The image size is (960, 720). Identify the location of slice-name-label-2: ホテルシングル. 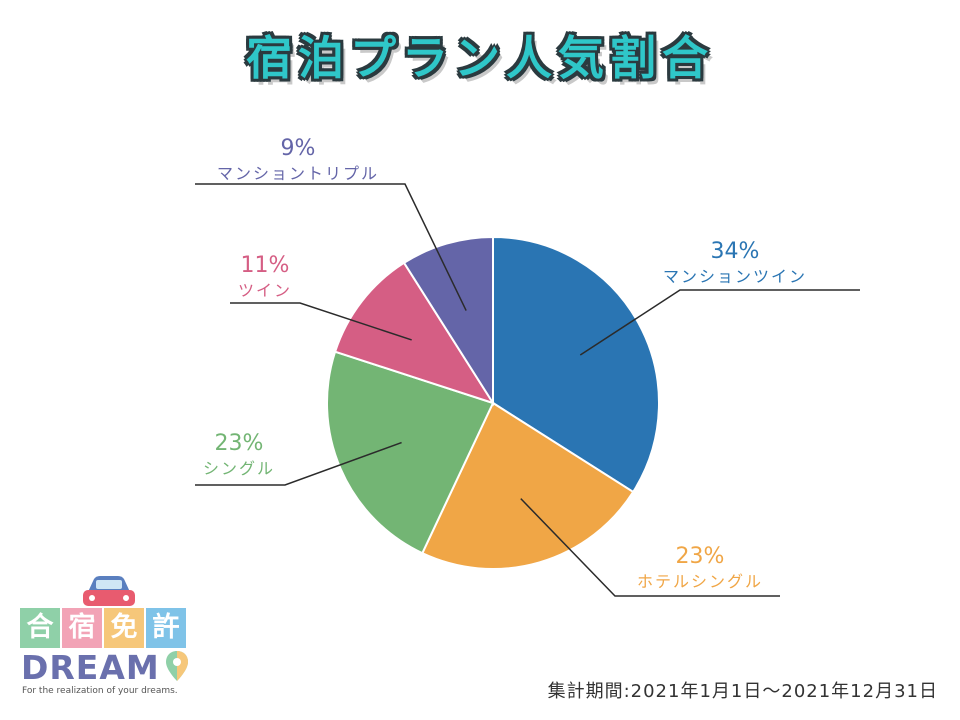
(700, 581).